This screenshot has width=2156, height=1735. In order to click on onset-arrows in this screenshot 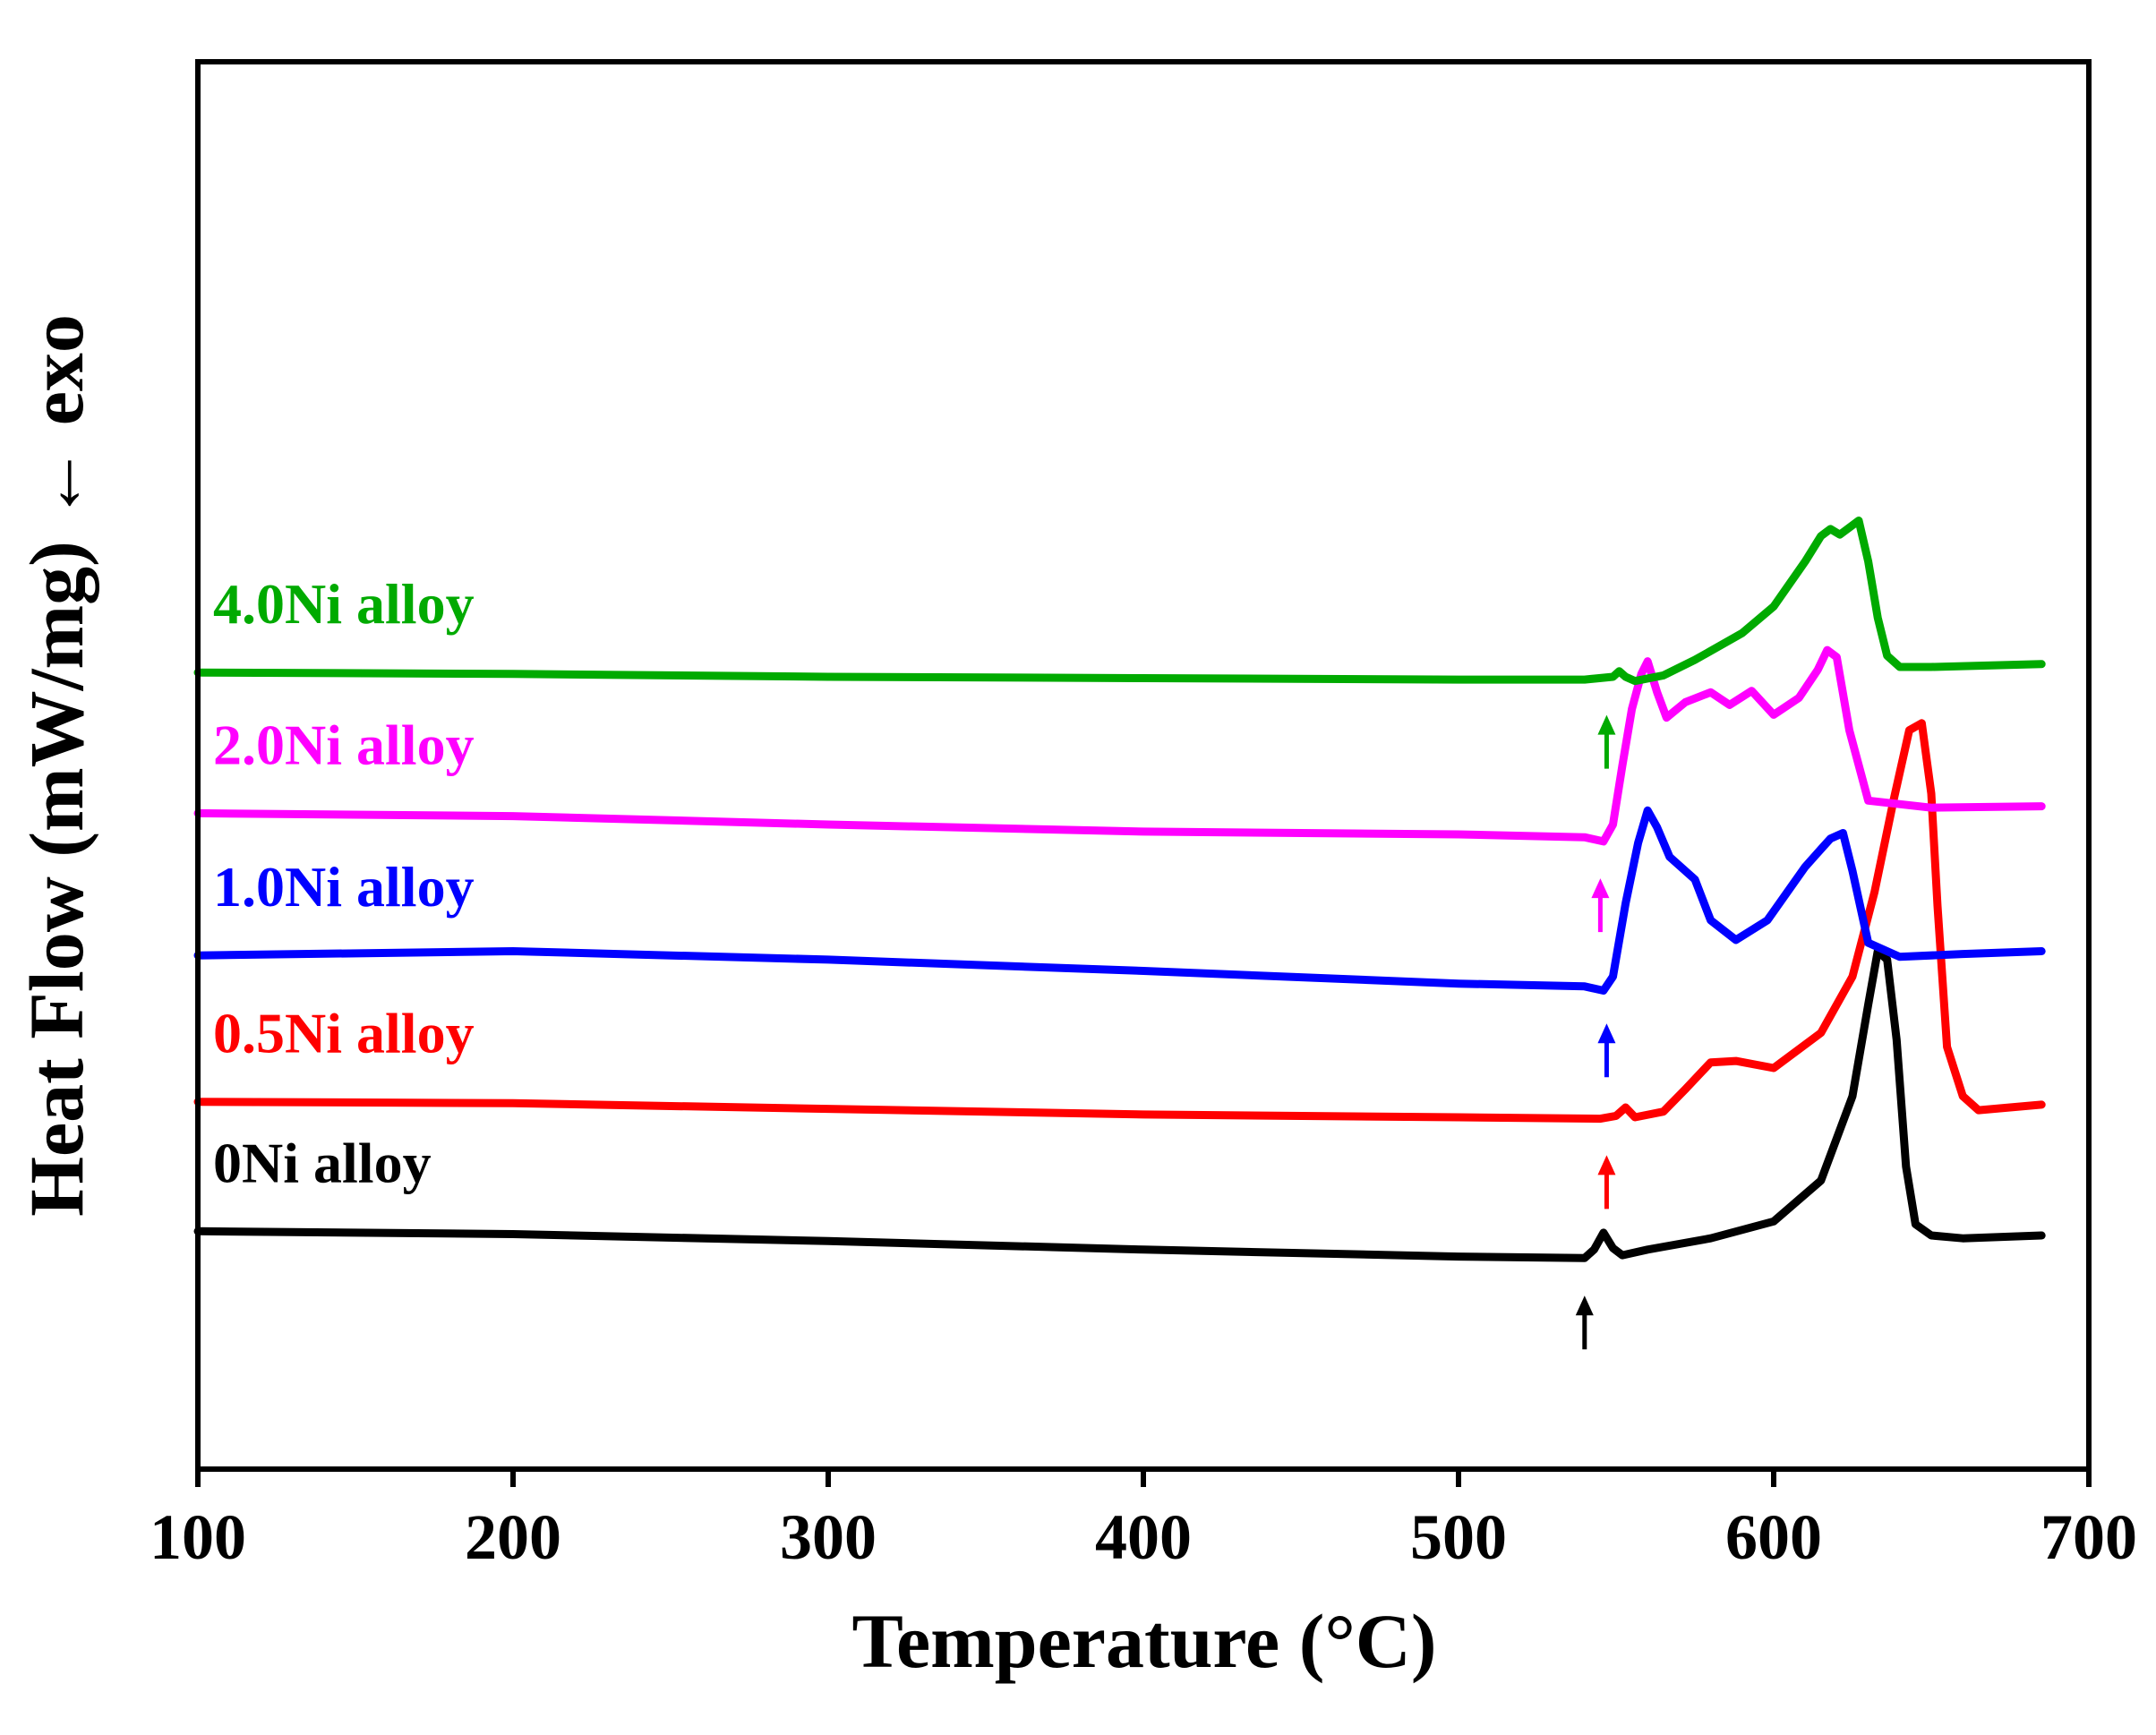, I will do `click(1595, 1032)`.